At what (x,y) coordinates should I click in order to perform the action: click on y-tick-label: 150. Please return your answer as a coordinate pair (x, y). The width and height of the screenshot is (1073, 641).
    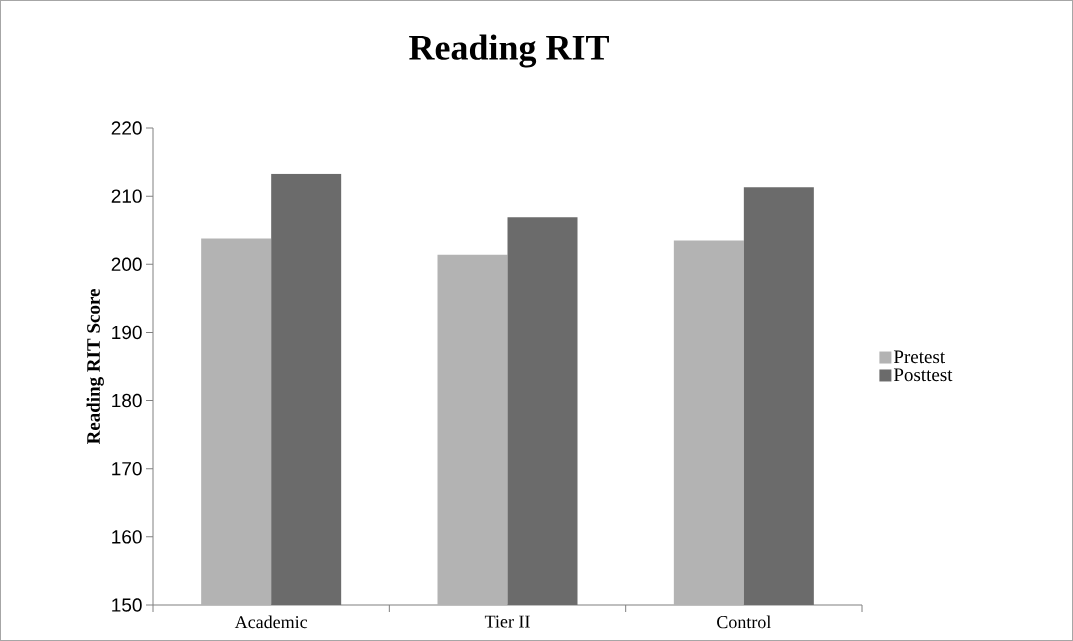
    Looking at the image, I should click on (127, 605).